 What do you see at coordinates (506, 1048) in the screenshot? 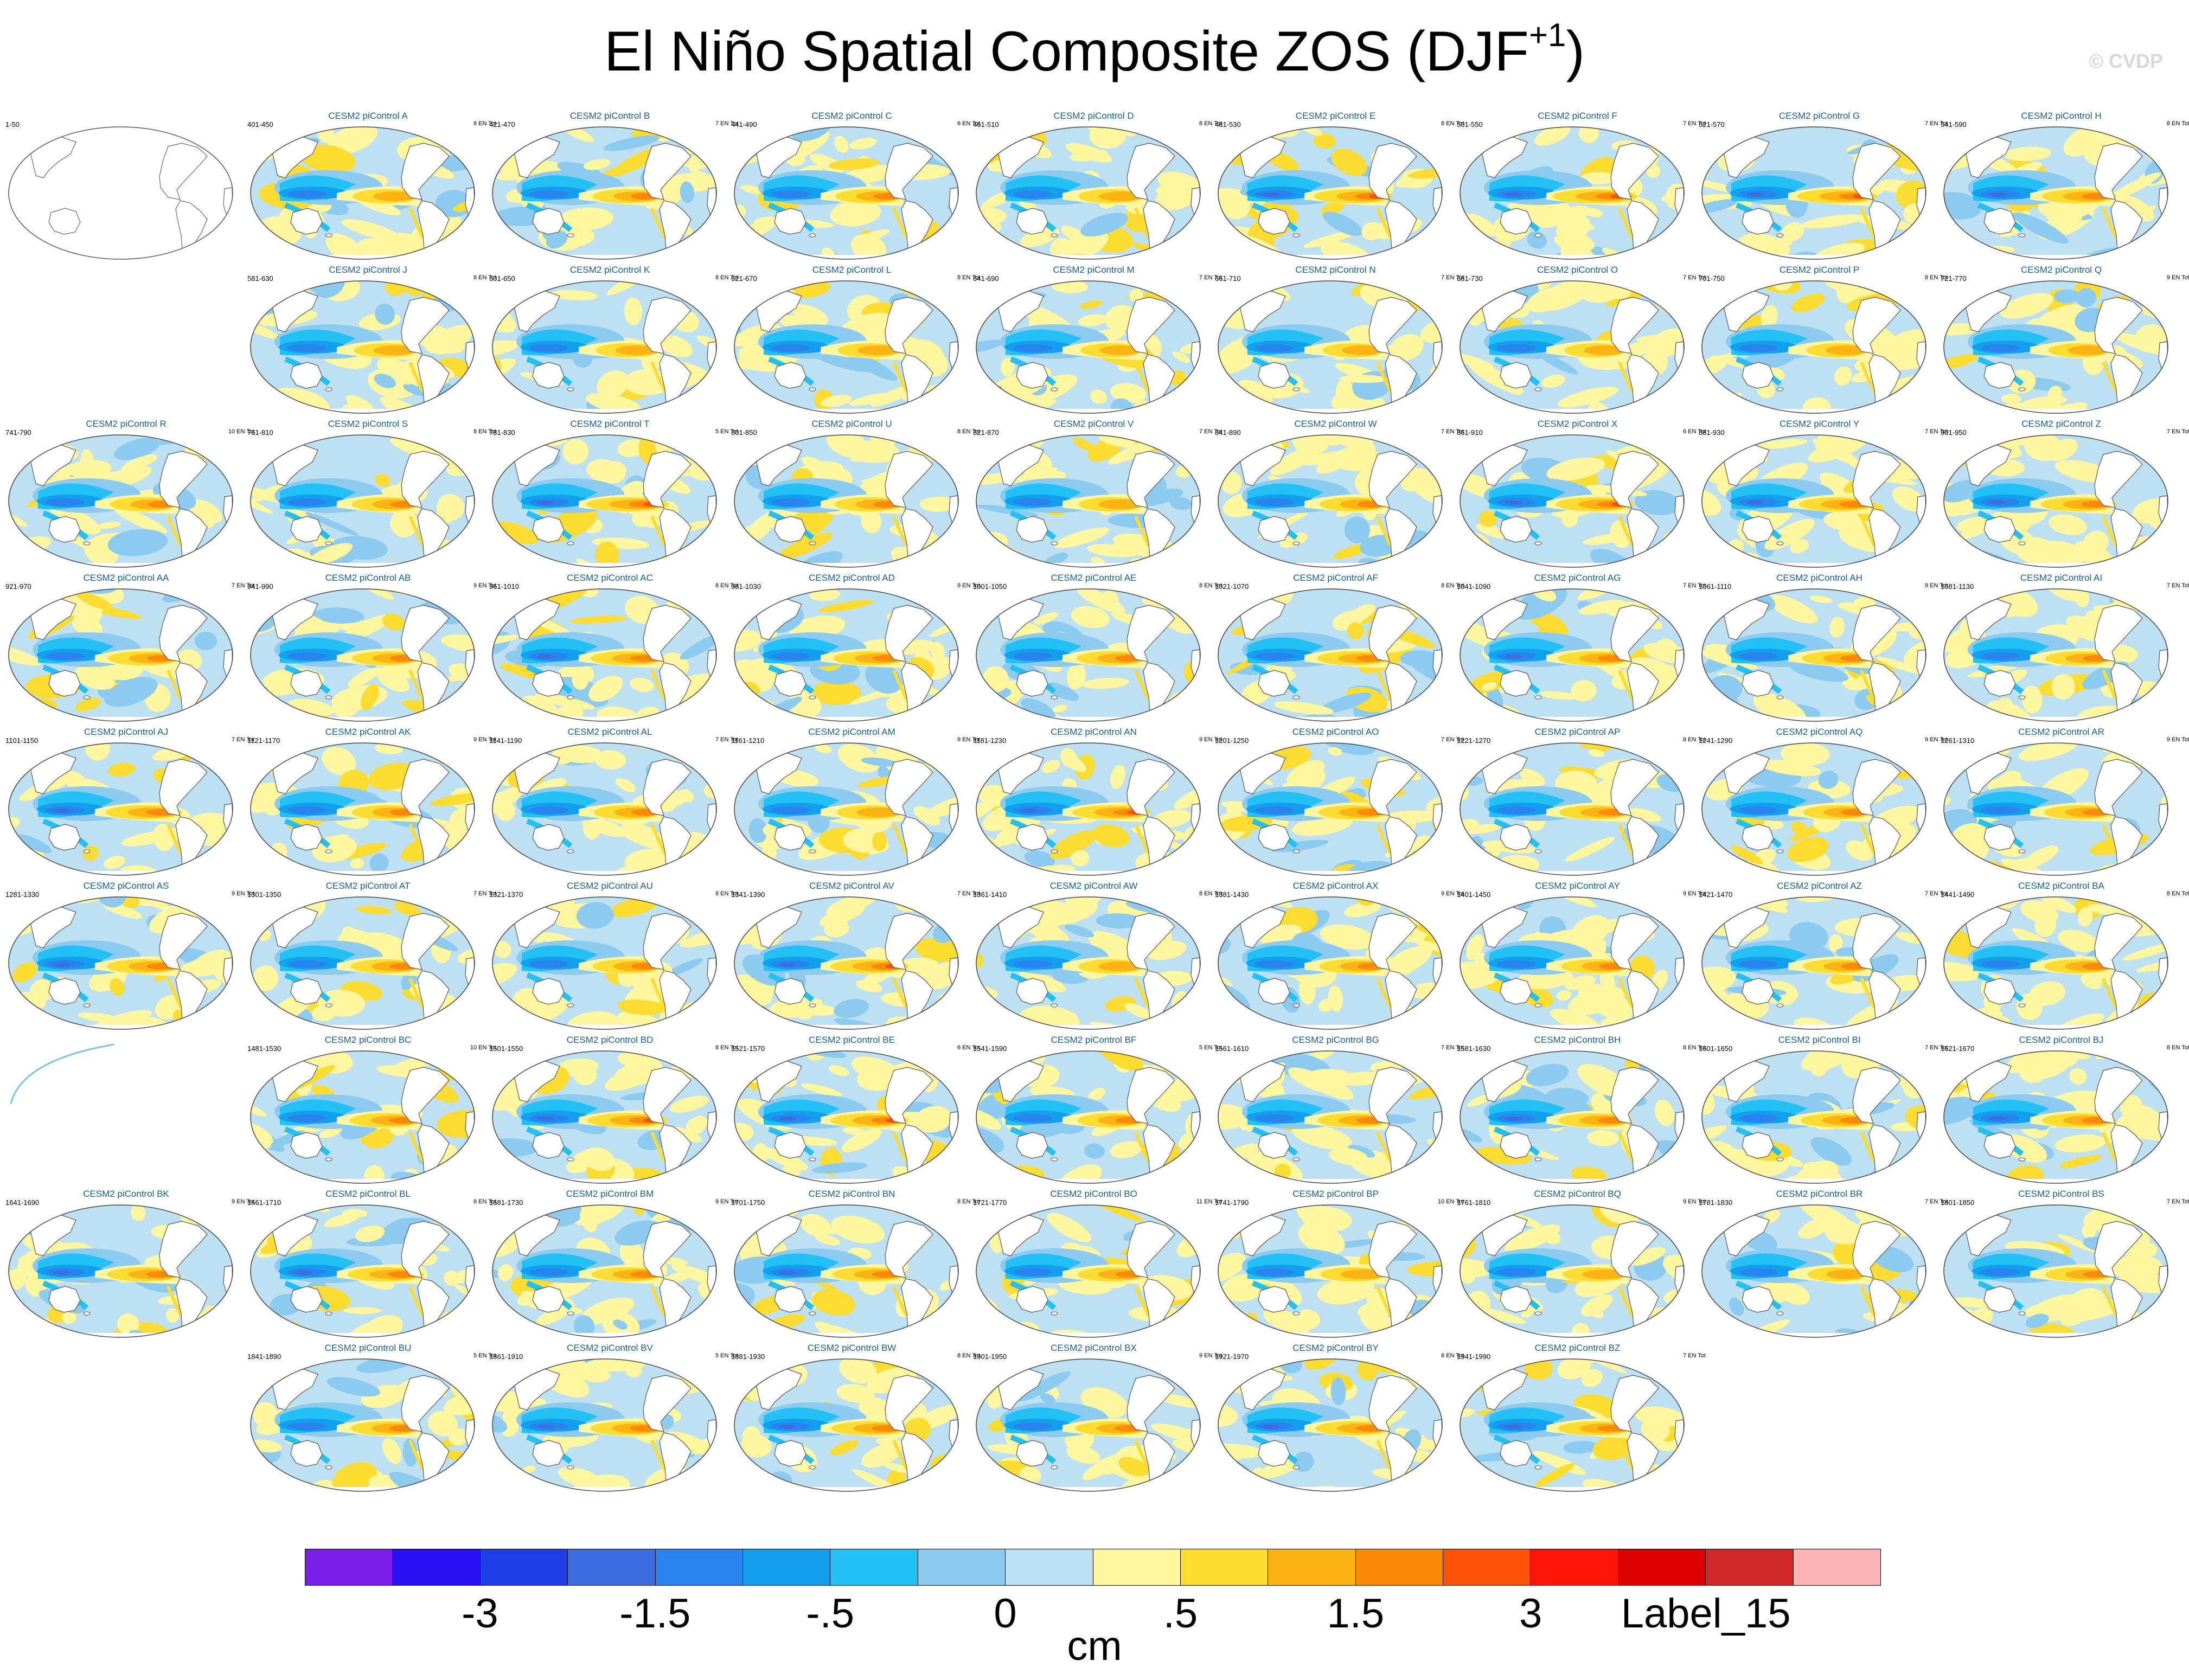
I see `panel-years: 1501-1550` at bounding box center [506, 1048].